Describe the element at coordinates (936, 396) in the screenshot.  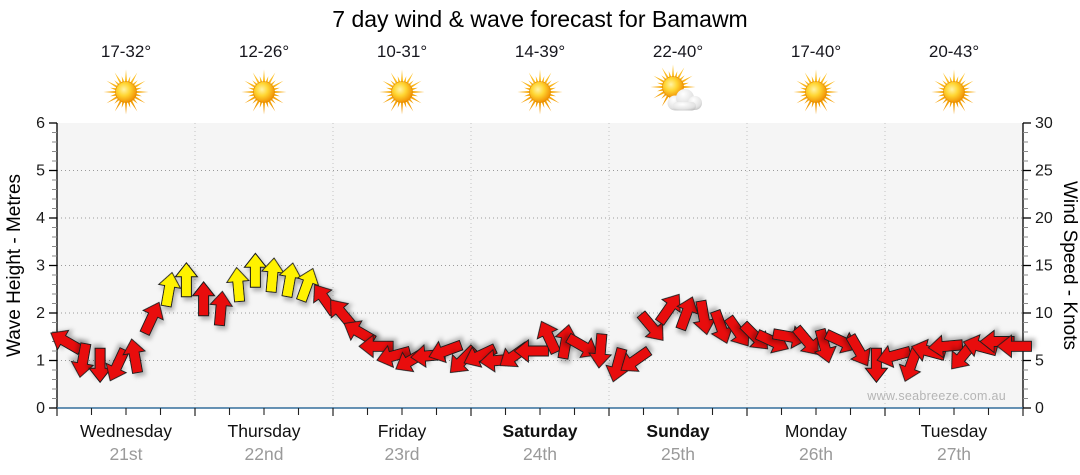
I see `watermark: www.seabreeze.com.au` at that location.